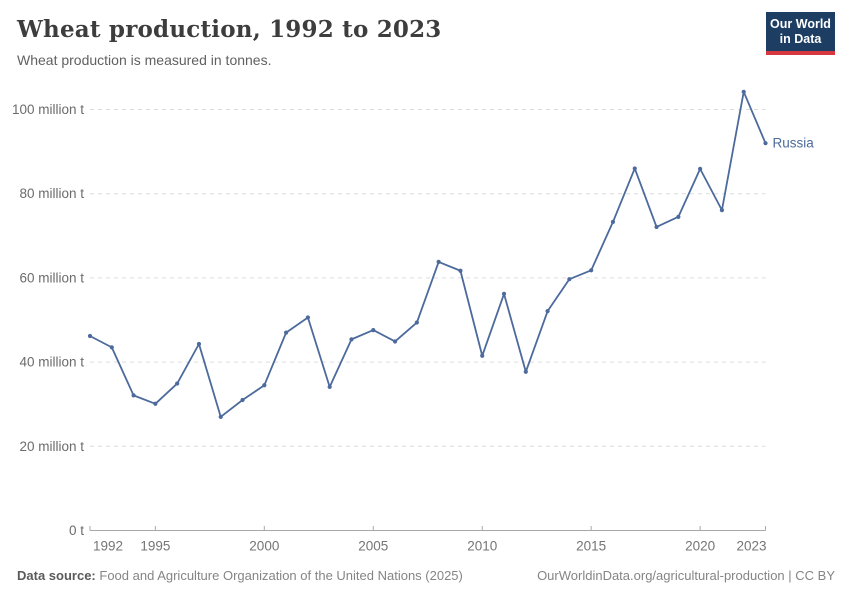 This screenshot has width=850, height=600. I want to click on page-title: Wheat production, 1992 to 2023, so click(229, 29).